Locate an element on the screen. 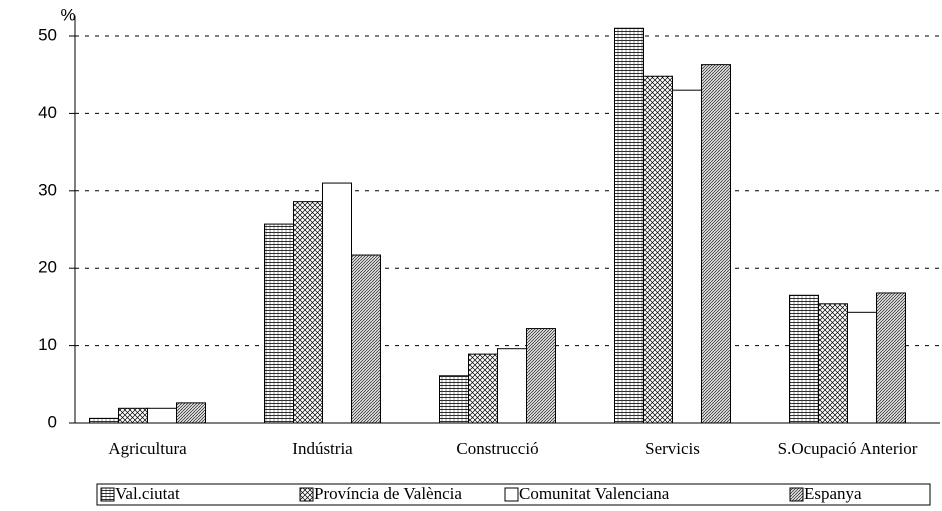 This screenshot has height=511, width=942. legend-label: Província de València is located at coordinates (388, 493).